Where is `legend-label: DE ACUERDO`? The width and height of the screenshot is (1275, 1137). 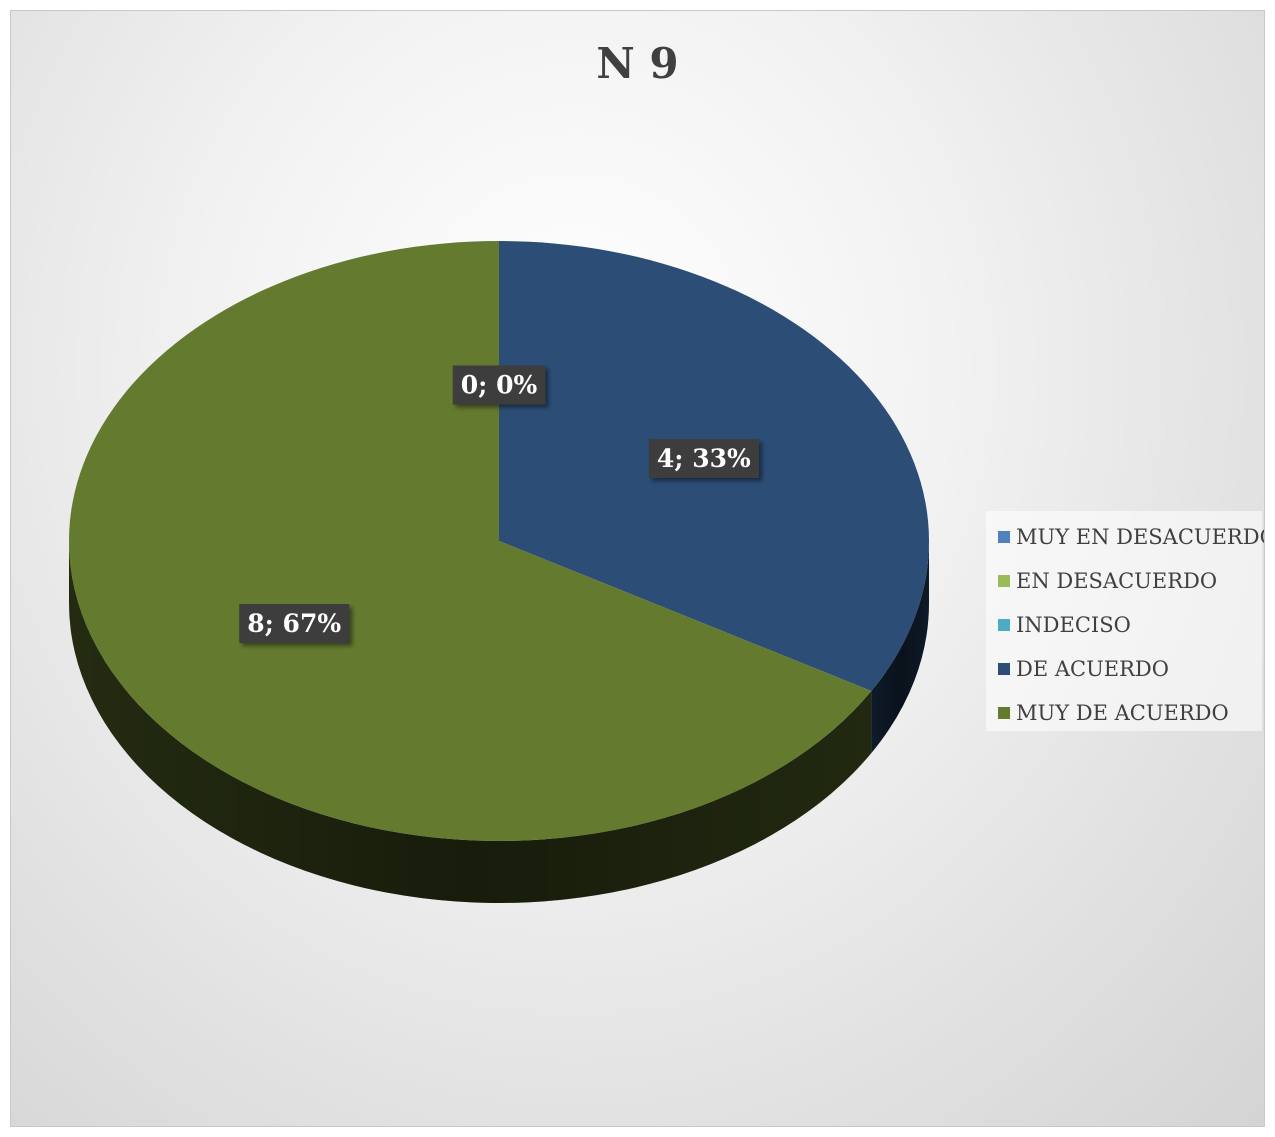 legend-label: DE ACUERDO is located at coordinates (1092, 669).